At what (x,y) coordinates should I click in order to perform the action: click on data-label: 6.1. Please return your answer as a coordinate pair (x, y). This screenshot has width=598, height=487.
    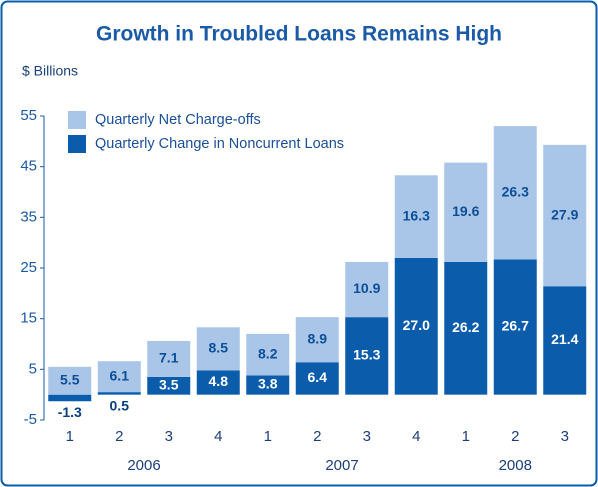
    Looking at the image, I should click on (120, 375).